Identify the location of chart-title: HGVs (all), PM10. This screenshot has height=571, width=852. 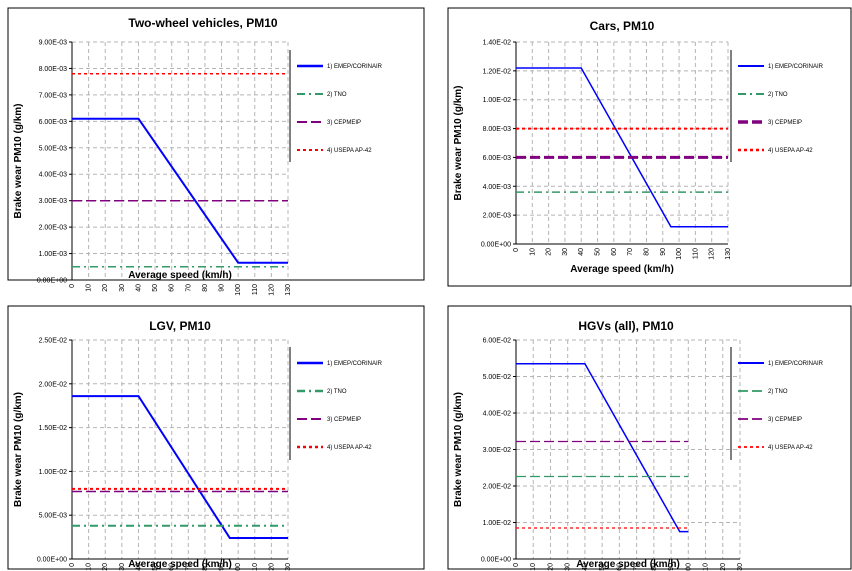
(626, 326).